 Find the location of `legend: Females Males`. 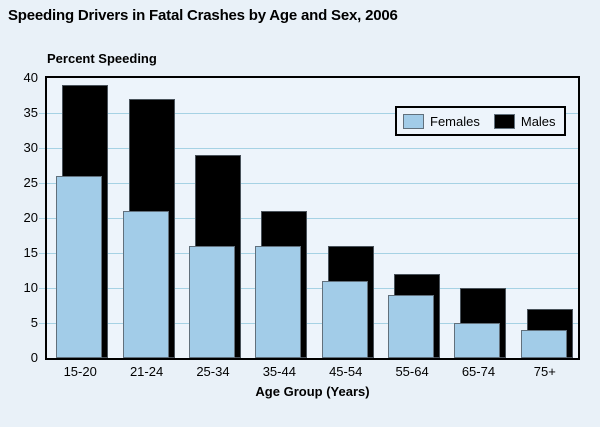

legend: Females Males is located at coordinates (480, 121).